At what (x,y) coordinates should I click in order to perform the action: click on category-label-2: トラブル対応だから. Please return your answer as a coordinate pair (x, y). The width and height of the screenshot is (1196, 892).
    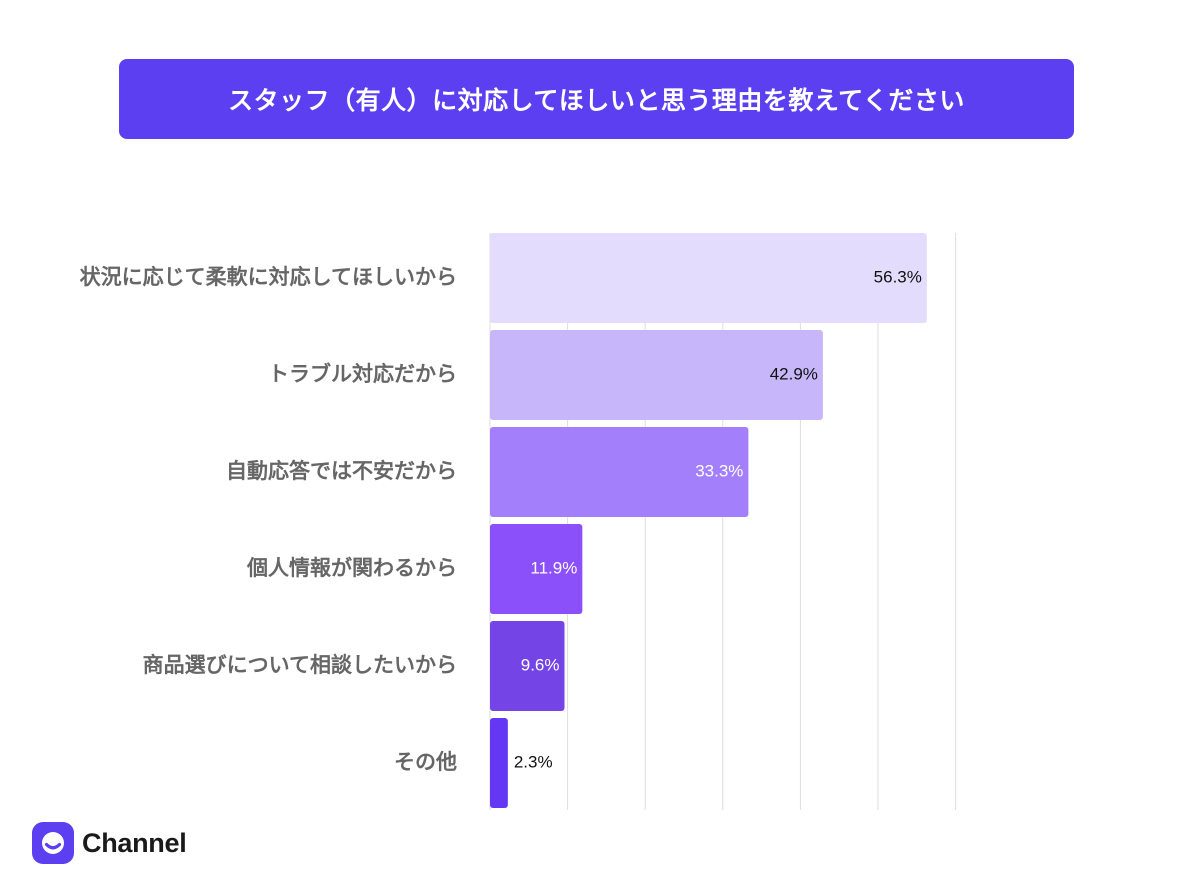
    Looking at the image, I should click on (362, 374).